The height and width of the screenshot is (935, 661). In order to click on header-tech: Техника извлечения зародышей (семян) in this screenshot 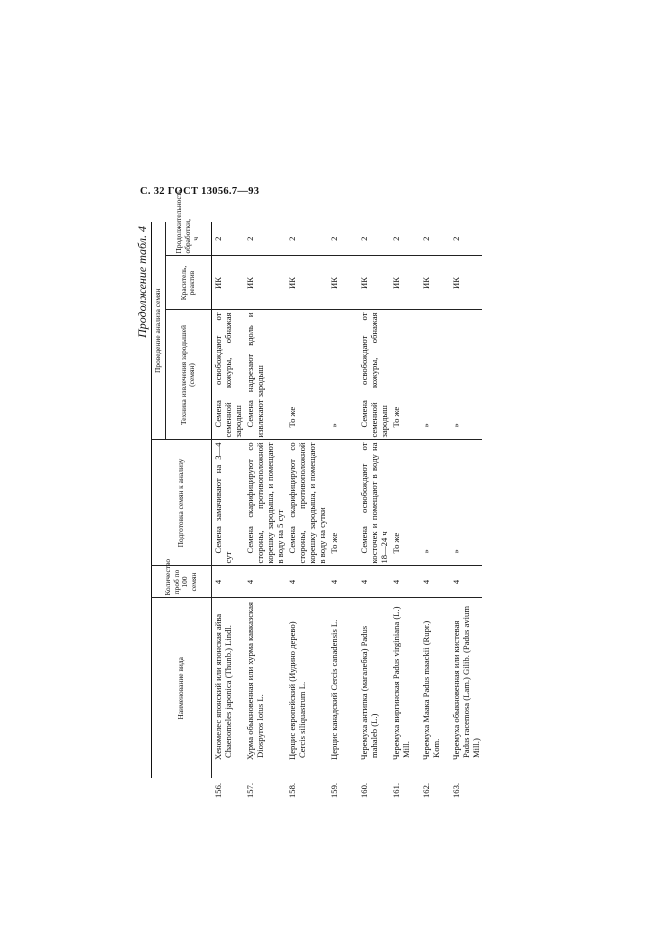, I will do `click(188, 375)`.